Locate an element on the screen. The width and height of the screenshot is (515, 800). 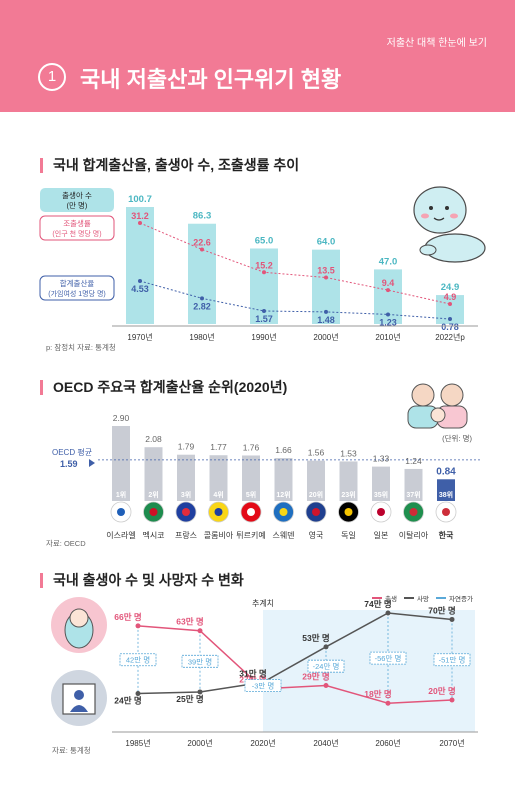
legend-births-line1: 출생아 수 is located at coordinates (77, 195).